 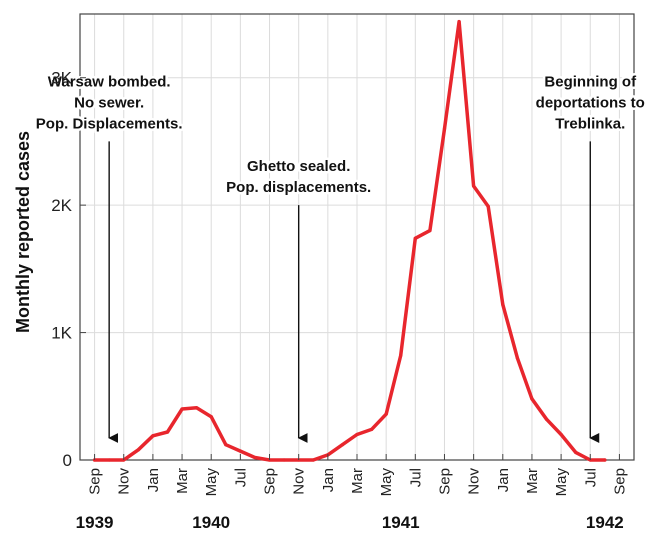 What do you see at coordinates (605, 522) in the screenshot?
I see `year-label: 1942` at bounding box center [605, 522].